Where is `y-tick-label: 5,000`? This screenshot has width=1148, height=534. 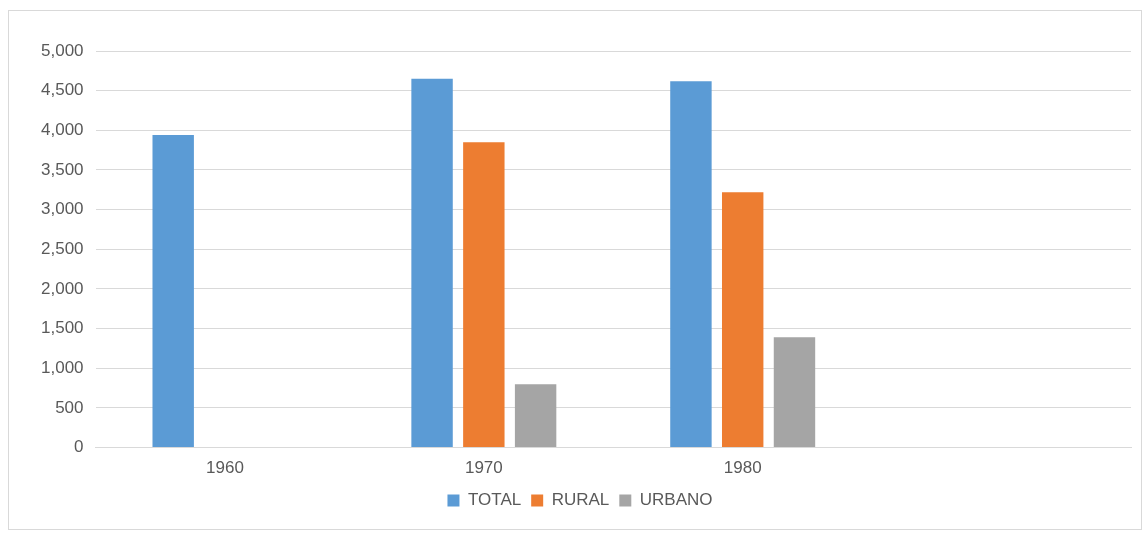 y-tick-label: 5,000 is located at coordinates (62, 50).